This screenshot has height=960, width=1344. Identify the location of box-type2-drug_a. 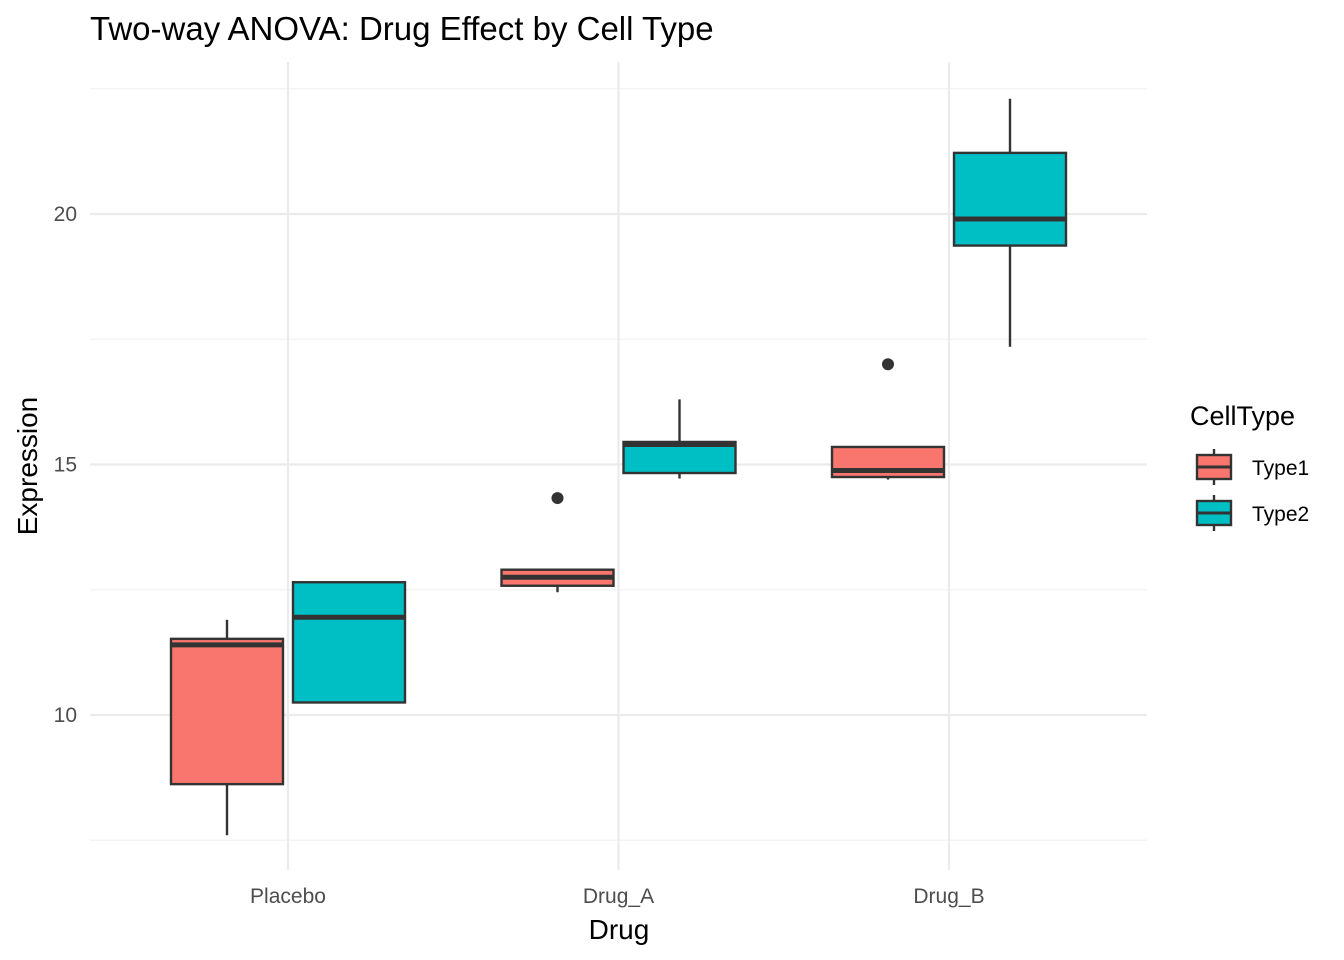
(679, 439).